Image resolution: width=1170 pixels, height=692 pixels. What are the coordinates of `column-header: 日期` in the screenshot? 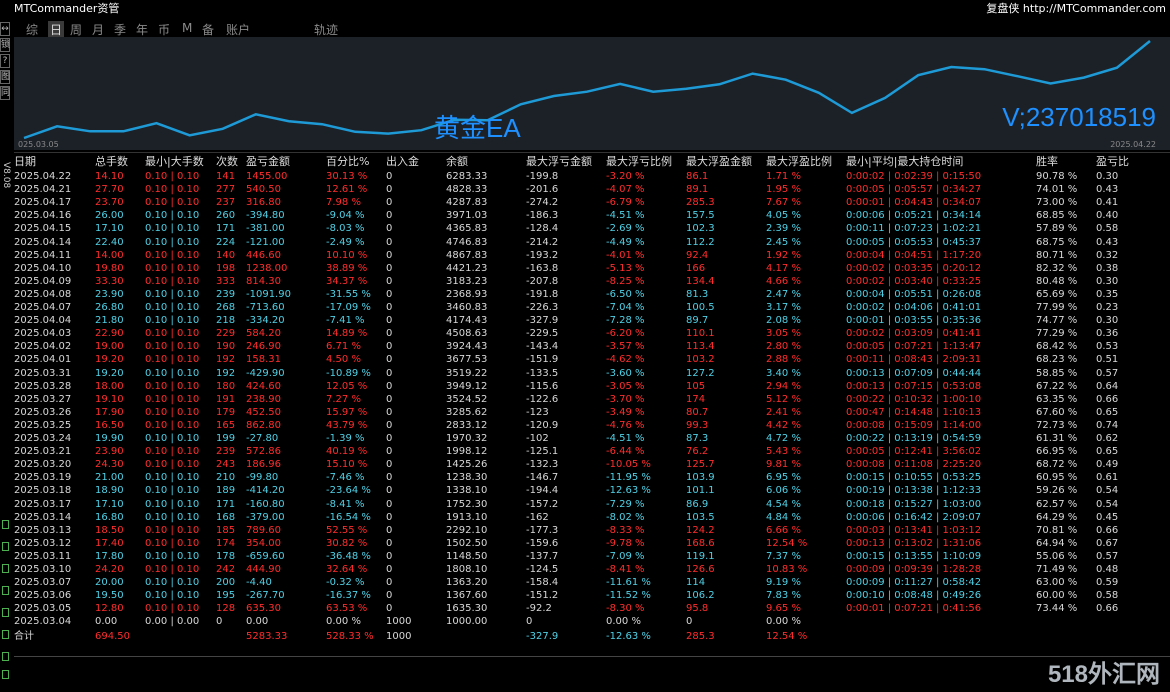 It's located at (25, 161).